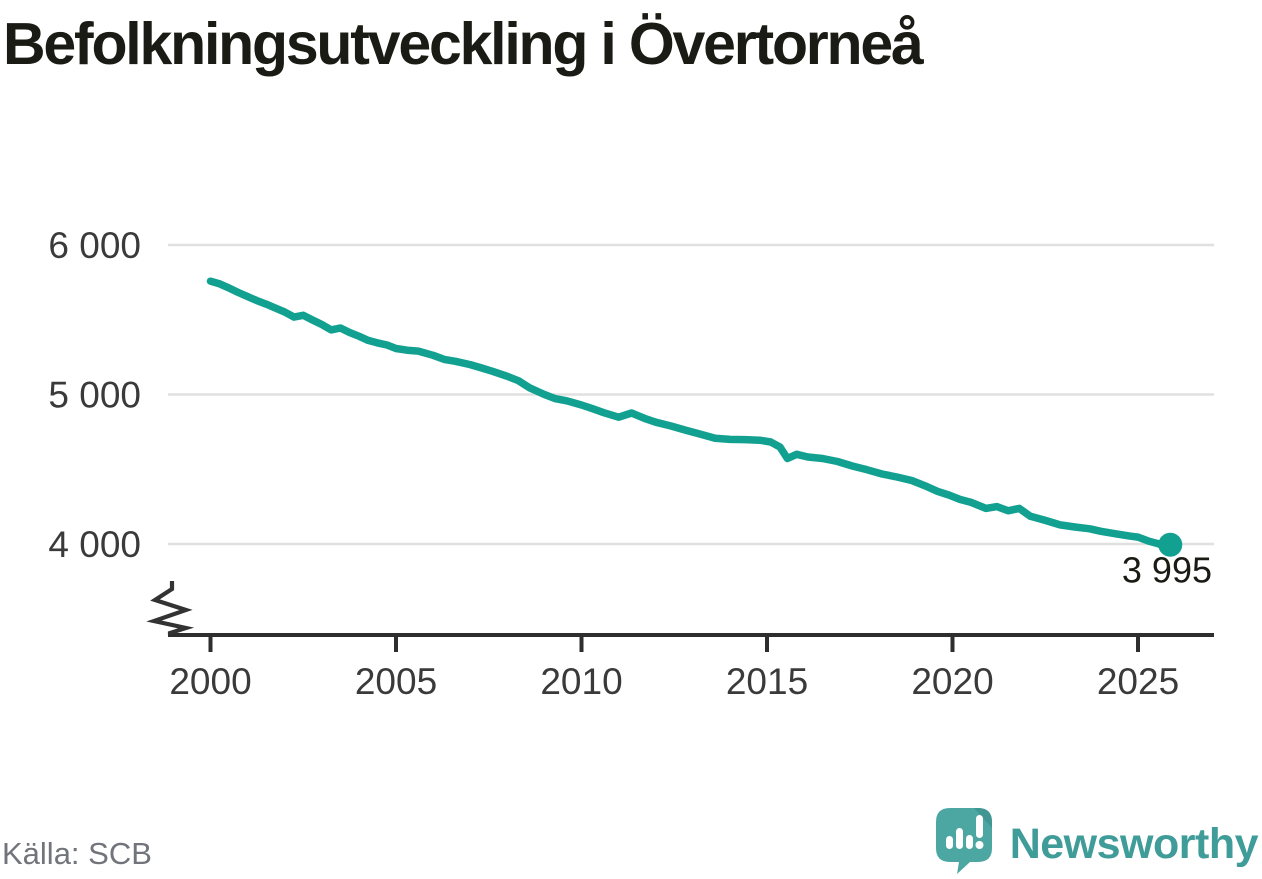  What do you see at coordinates (94, 544) in the screenshot?
I see `y-tick-label: 4 000` at bounding box center [94, 544].